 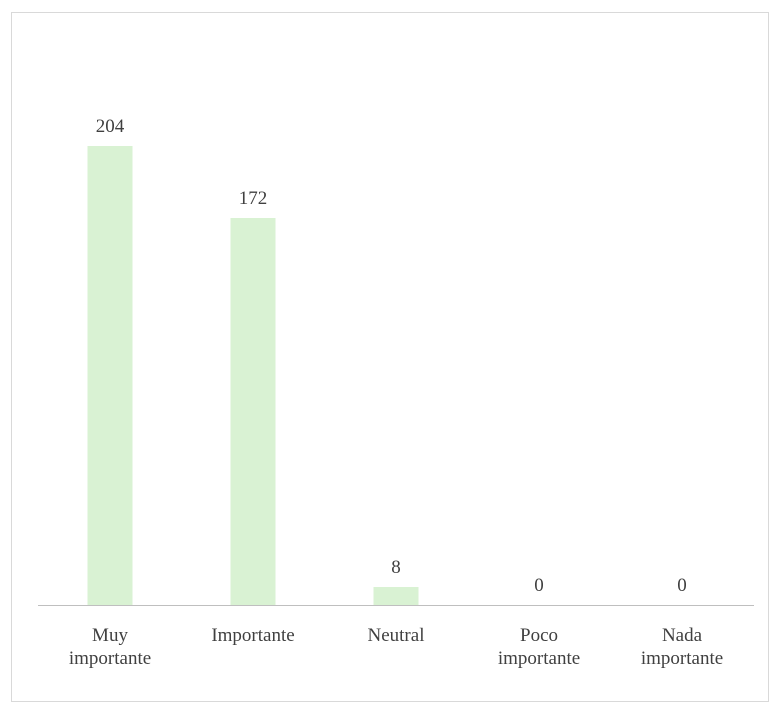 I want to click on category-label-4-line-0: Nada, so click(x=682, y=635).